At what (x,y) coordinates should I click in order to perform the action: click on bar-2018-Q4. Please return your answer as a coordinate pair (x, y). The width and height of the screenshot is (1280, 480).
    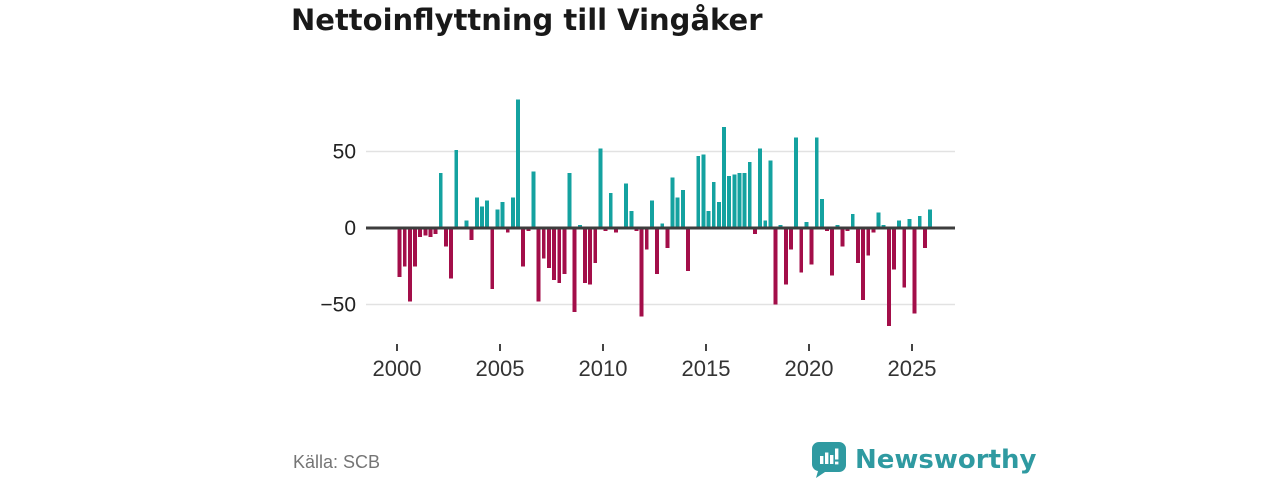
    Looking at the image, I should click on (785, 256).